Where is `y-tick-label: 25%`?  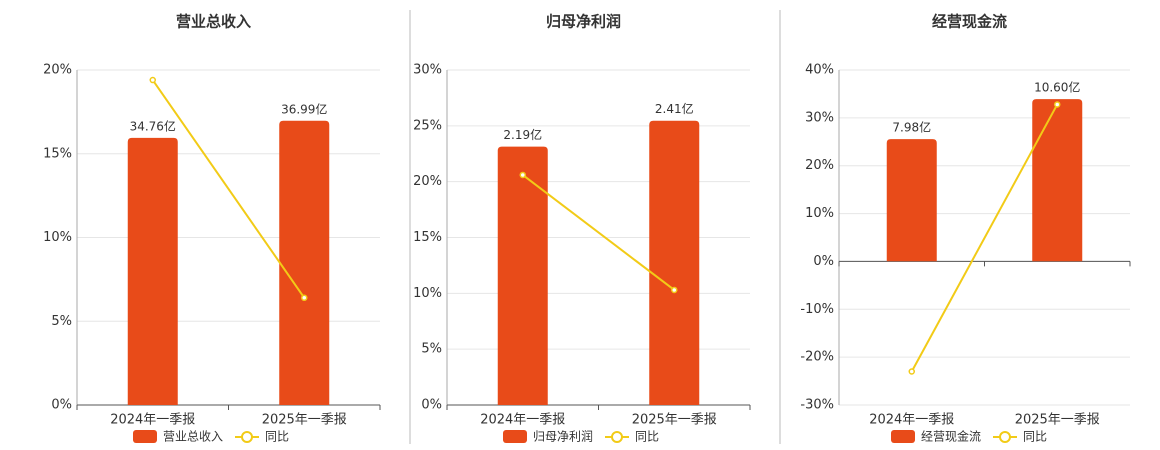
y-tick-label: 25% is located at coordinates (427, 125).